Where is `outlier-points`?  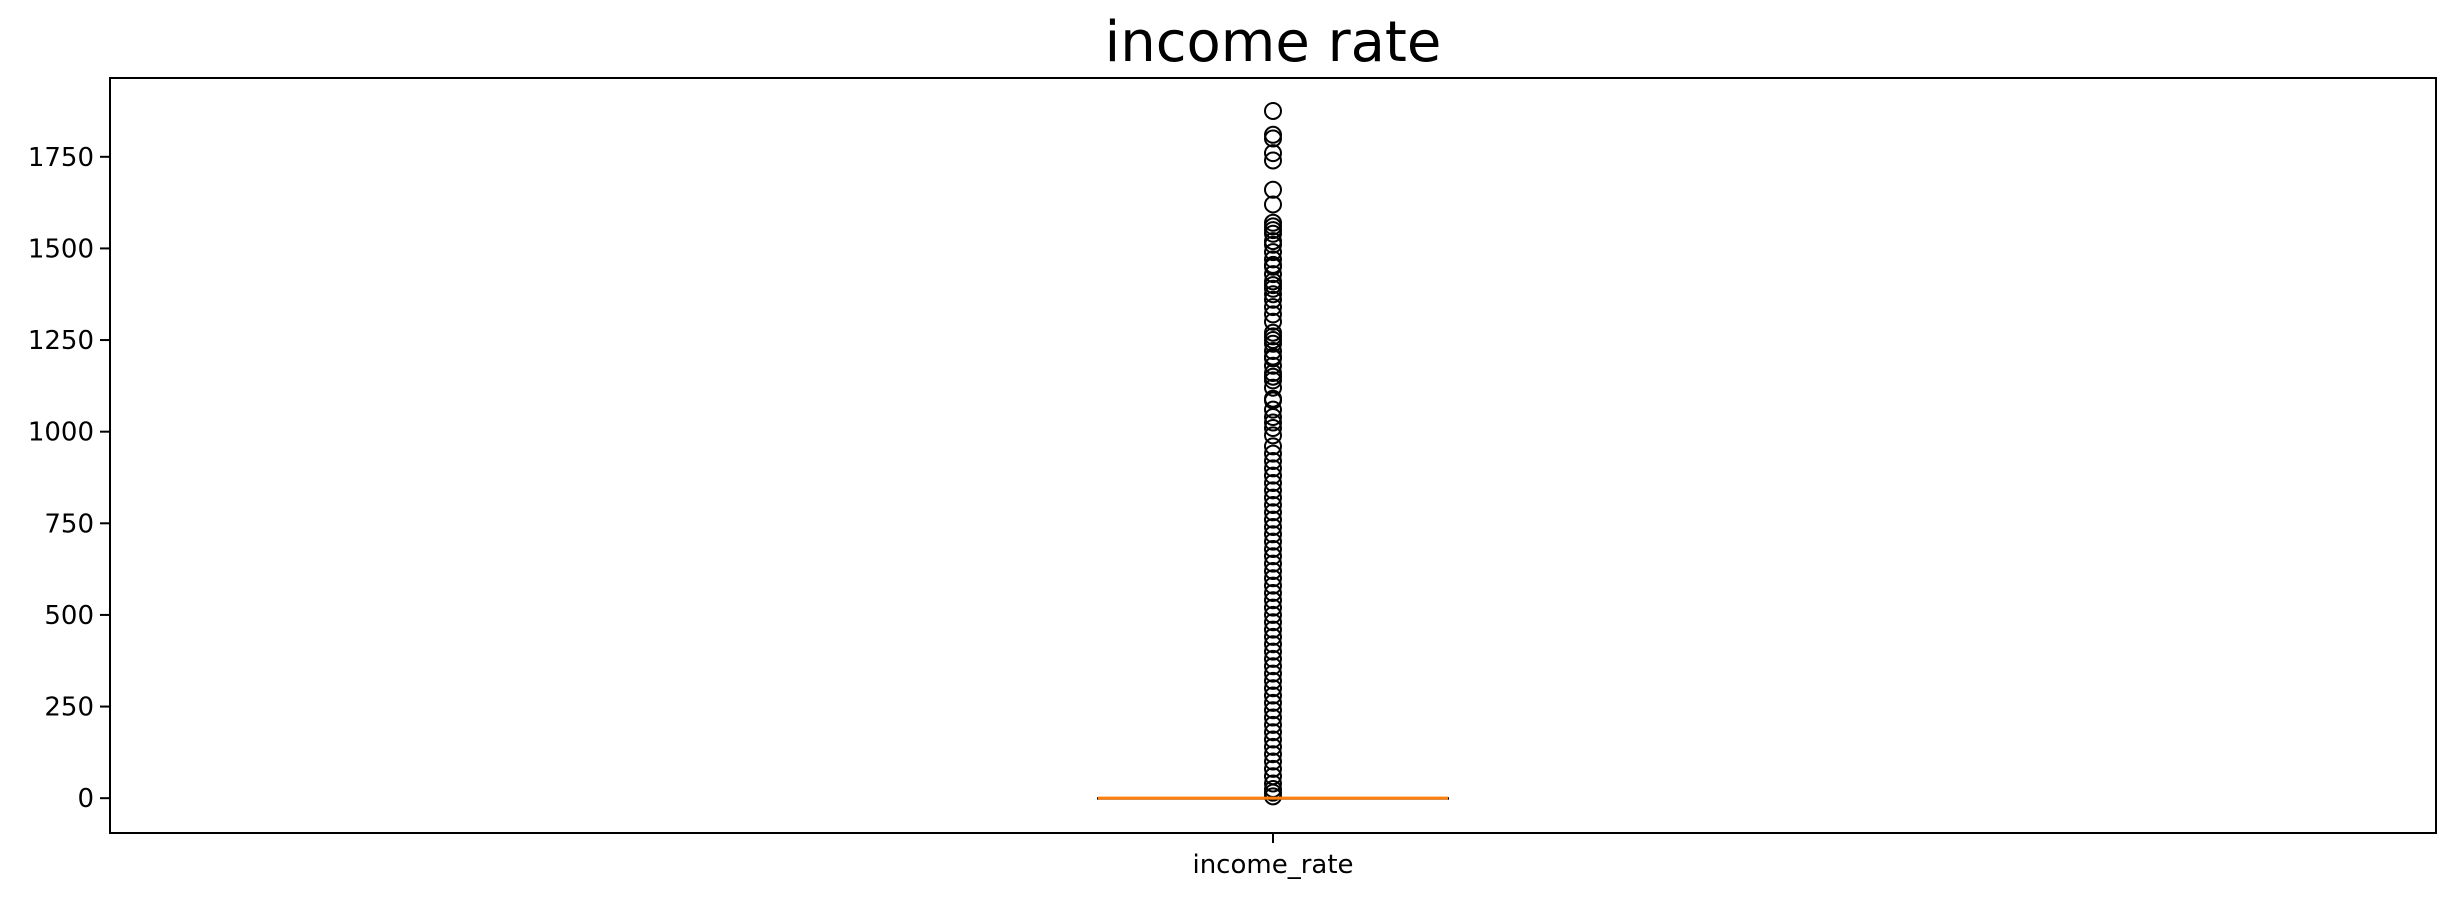 outlier-points is located at coordinates (1273, 453).